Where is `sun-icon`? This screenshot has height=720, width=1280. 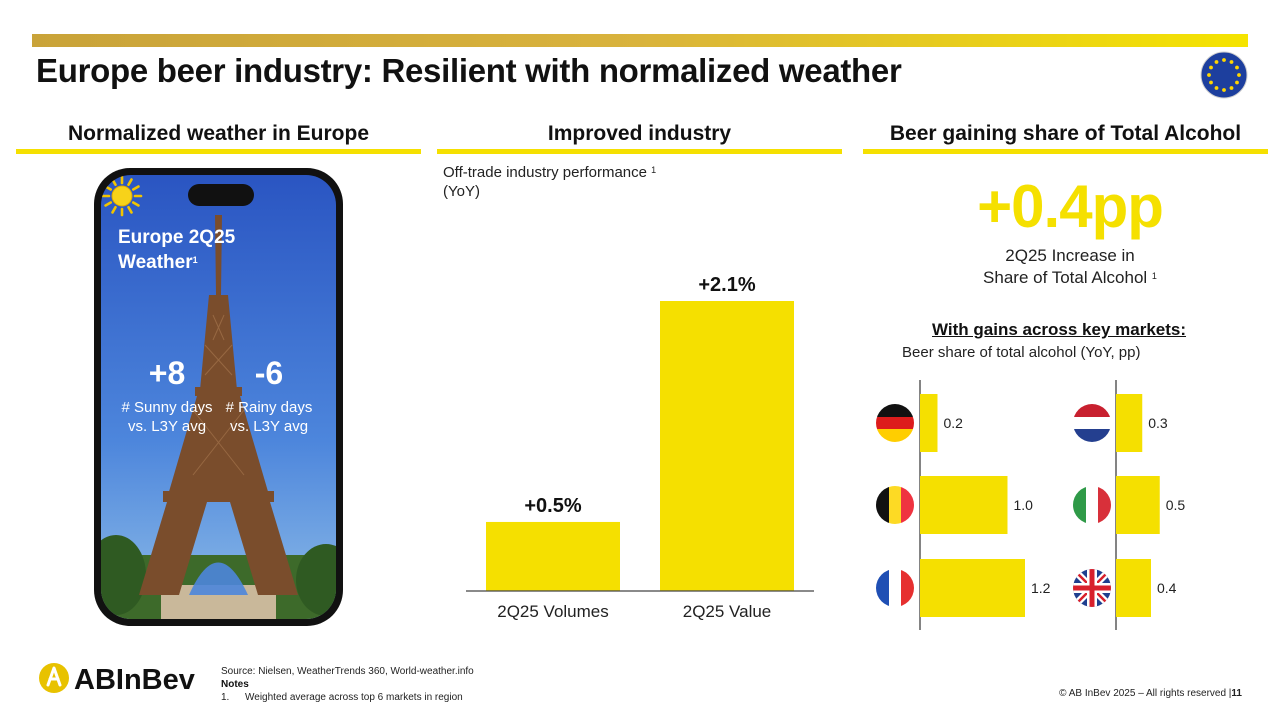 sun-icon is located at coordinates (122, 196).